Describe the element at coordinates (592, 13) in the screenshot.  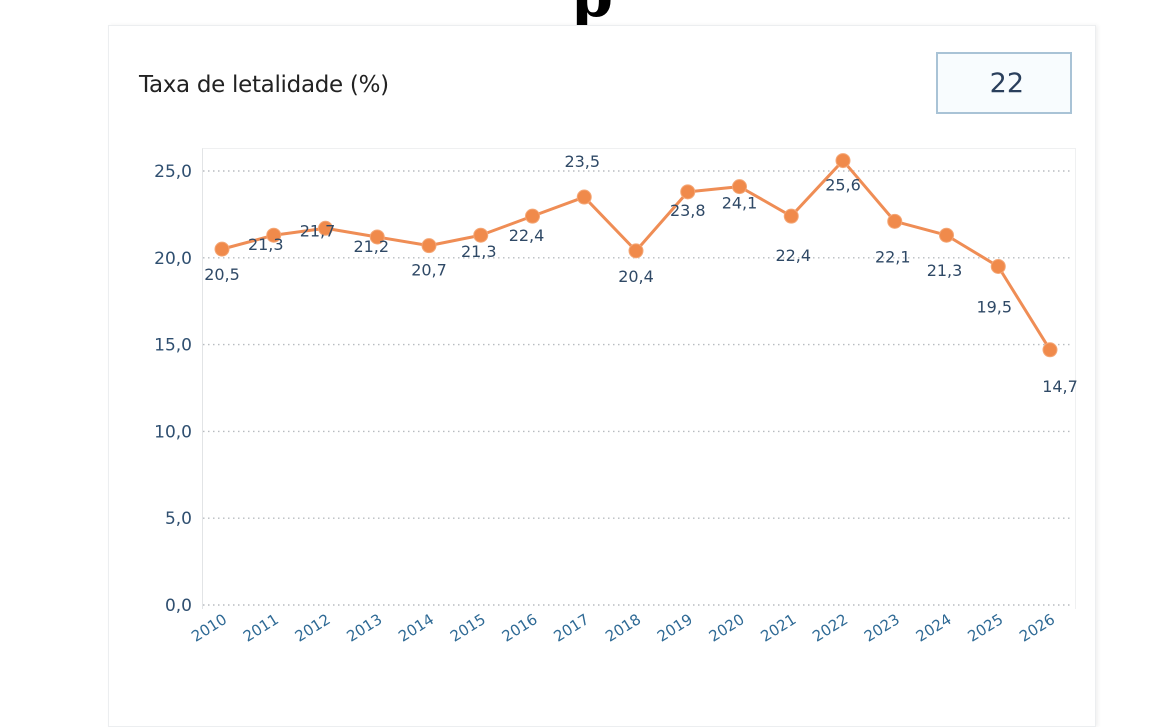
I see `partial-heading-glyph: p` at that location.